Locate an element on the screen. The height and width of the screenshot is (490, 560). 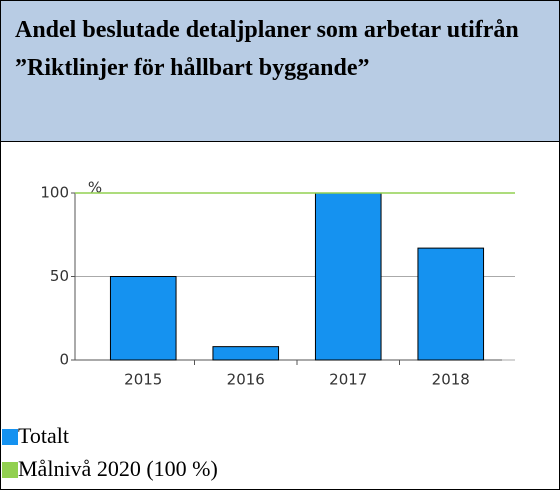
legend-label: Målnivå 2020 (100 %) is located at coordinates (118, 468).